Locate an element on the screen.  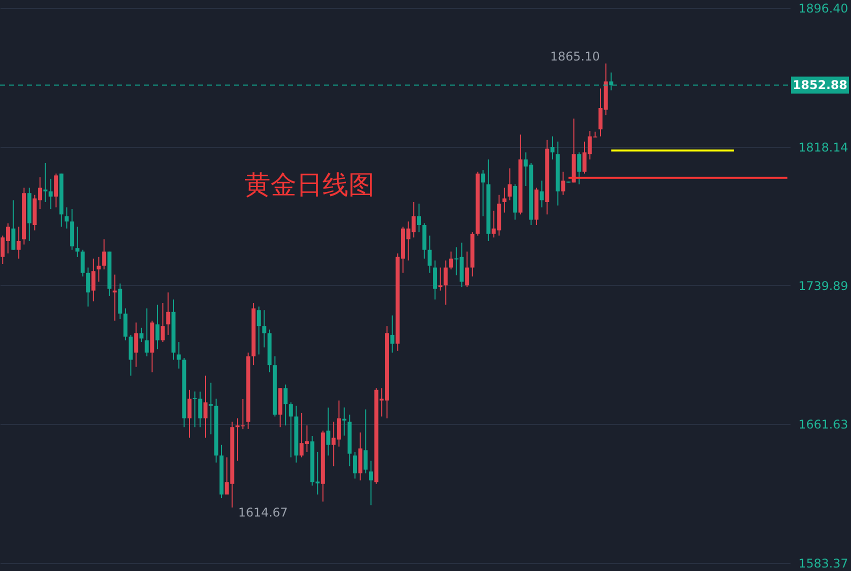
y-tick-label: 1739.89 is located at coordinates (823, 285).